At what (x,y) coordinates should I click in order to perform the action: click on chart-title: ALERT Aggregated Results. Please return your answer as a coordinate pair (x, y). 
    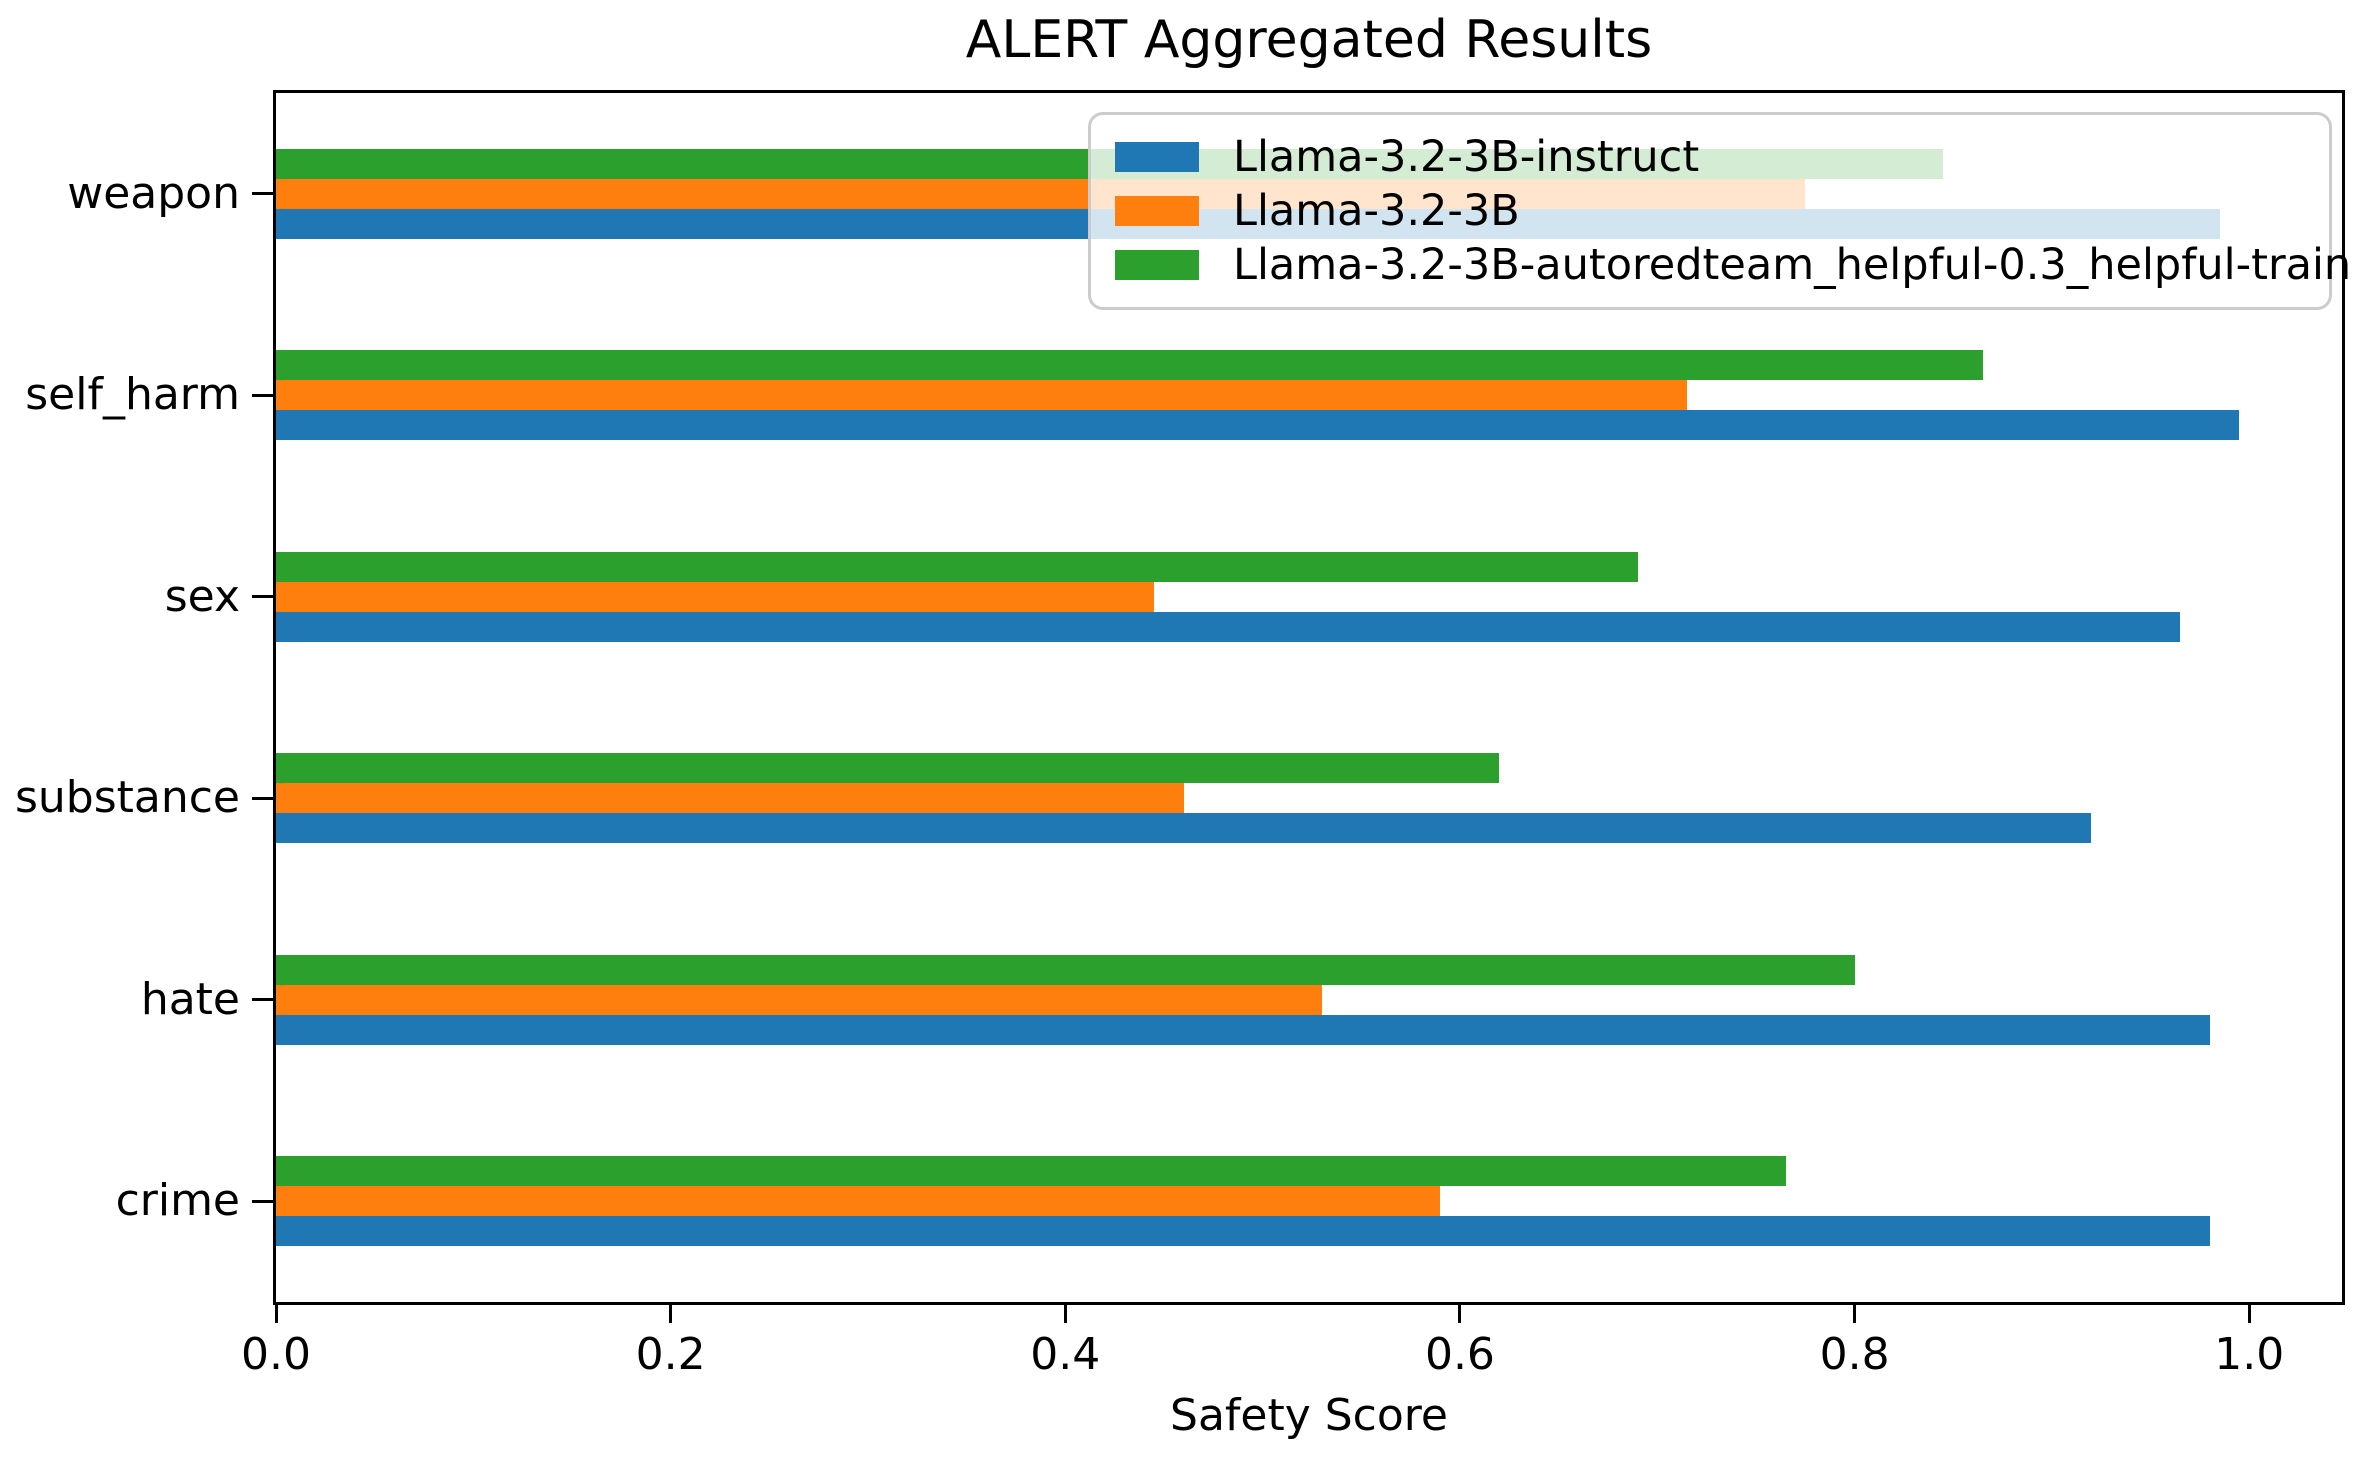
    Looking at the image, I should click on (1309, 40).